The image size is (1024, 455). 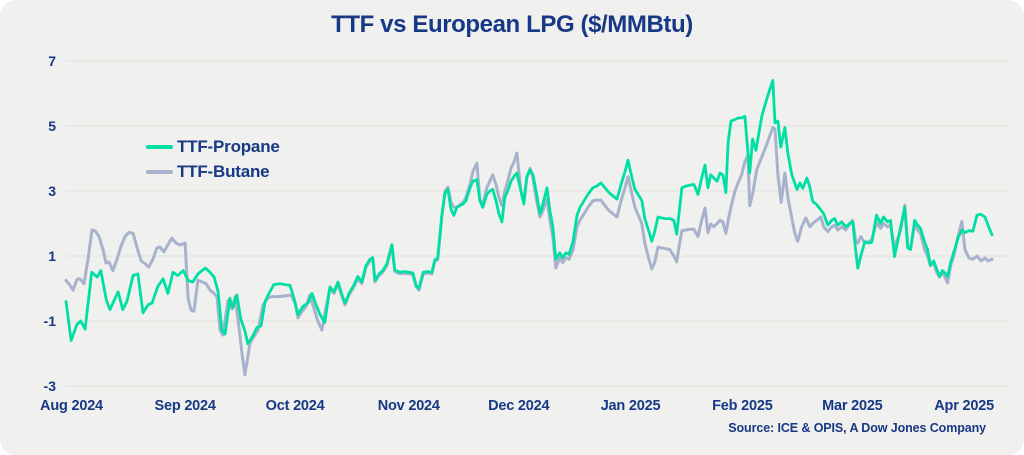 I want to click on x-axis-tick-label: Nov 2024, so click(x=408, y=406).